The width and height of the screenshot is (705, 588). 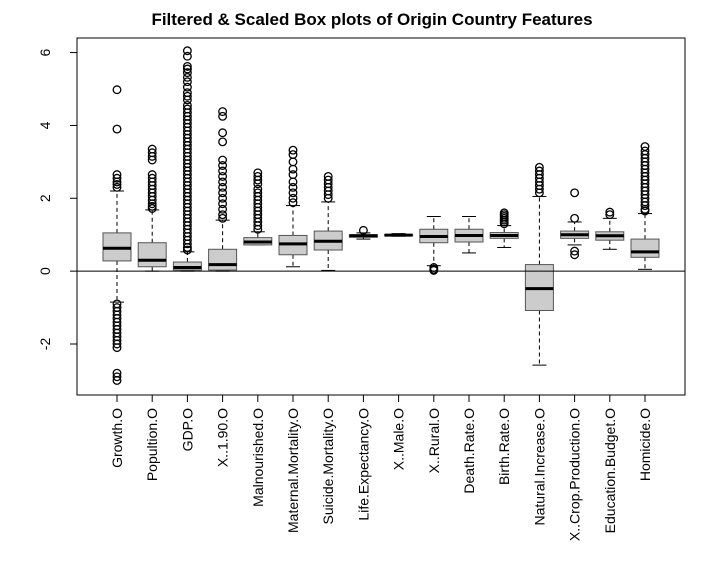 What do you see at coordinates (45, 344) in the screenshot?
I see `y-tick-label: -2` at bounding box center [45, 344].